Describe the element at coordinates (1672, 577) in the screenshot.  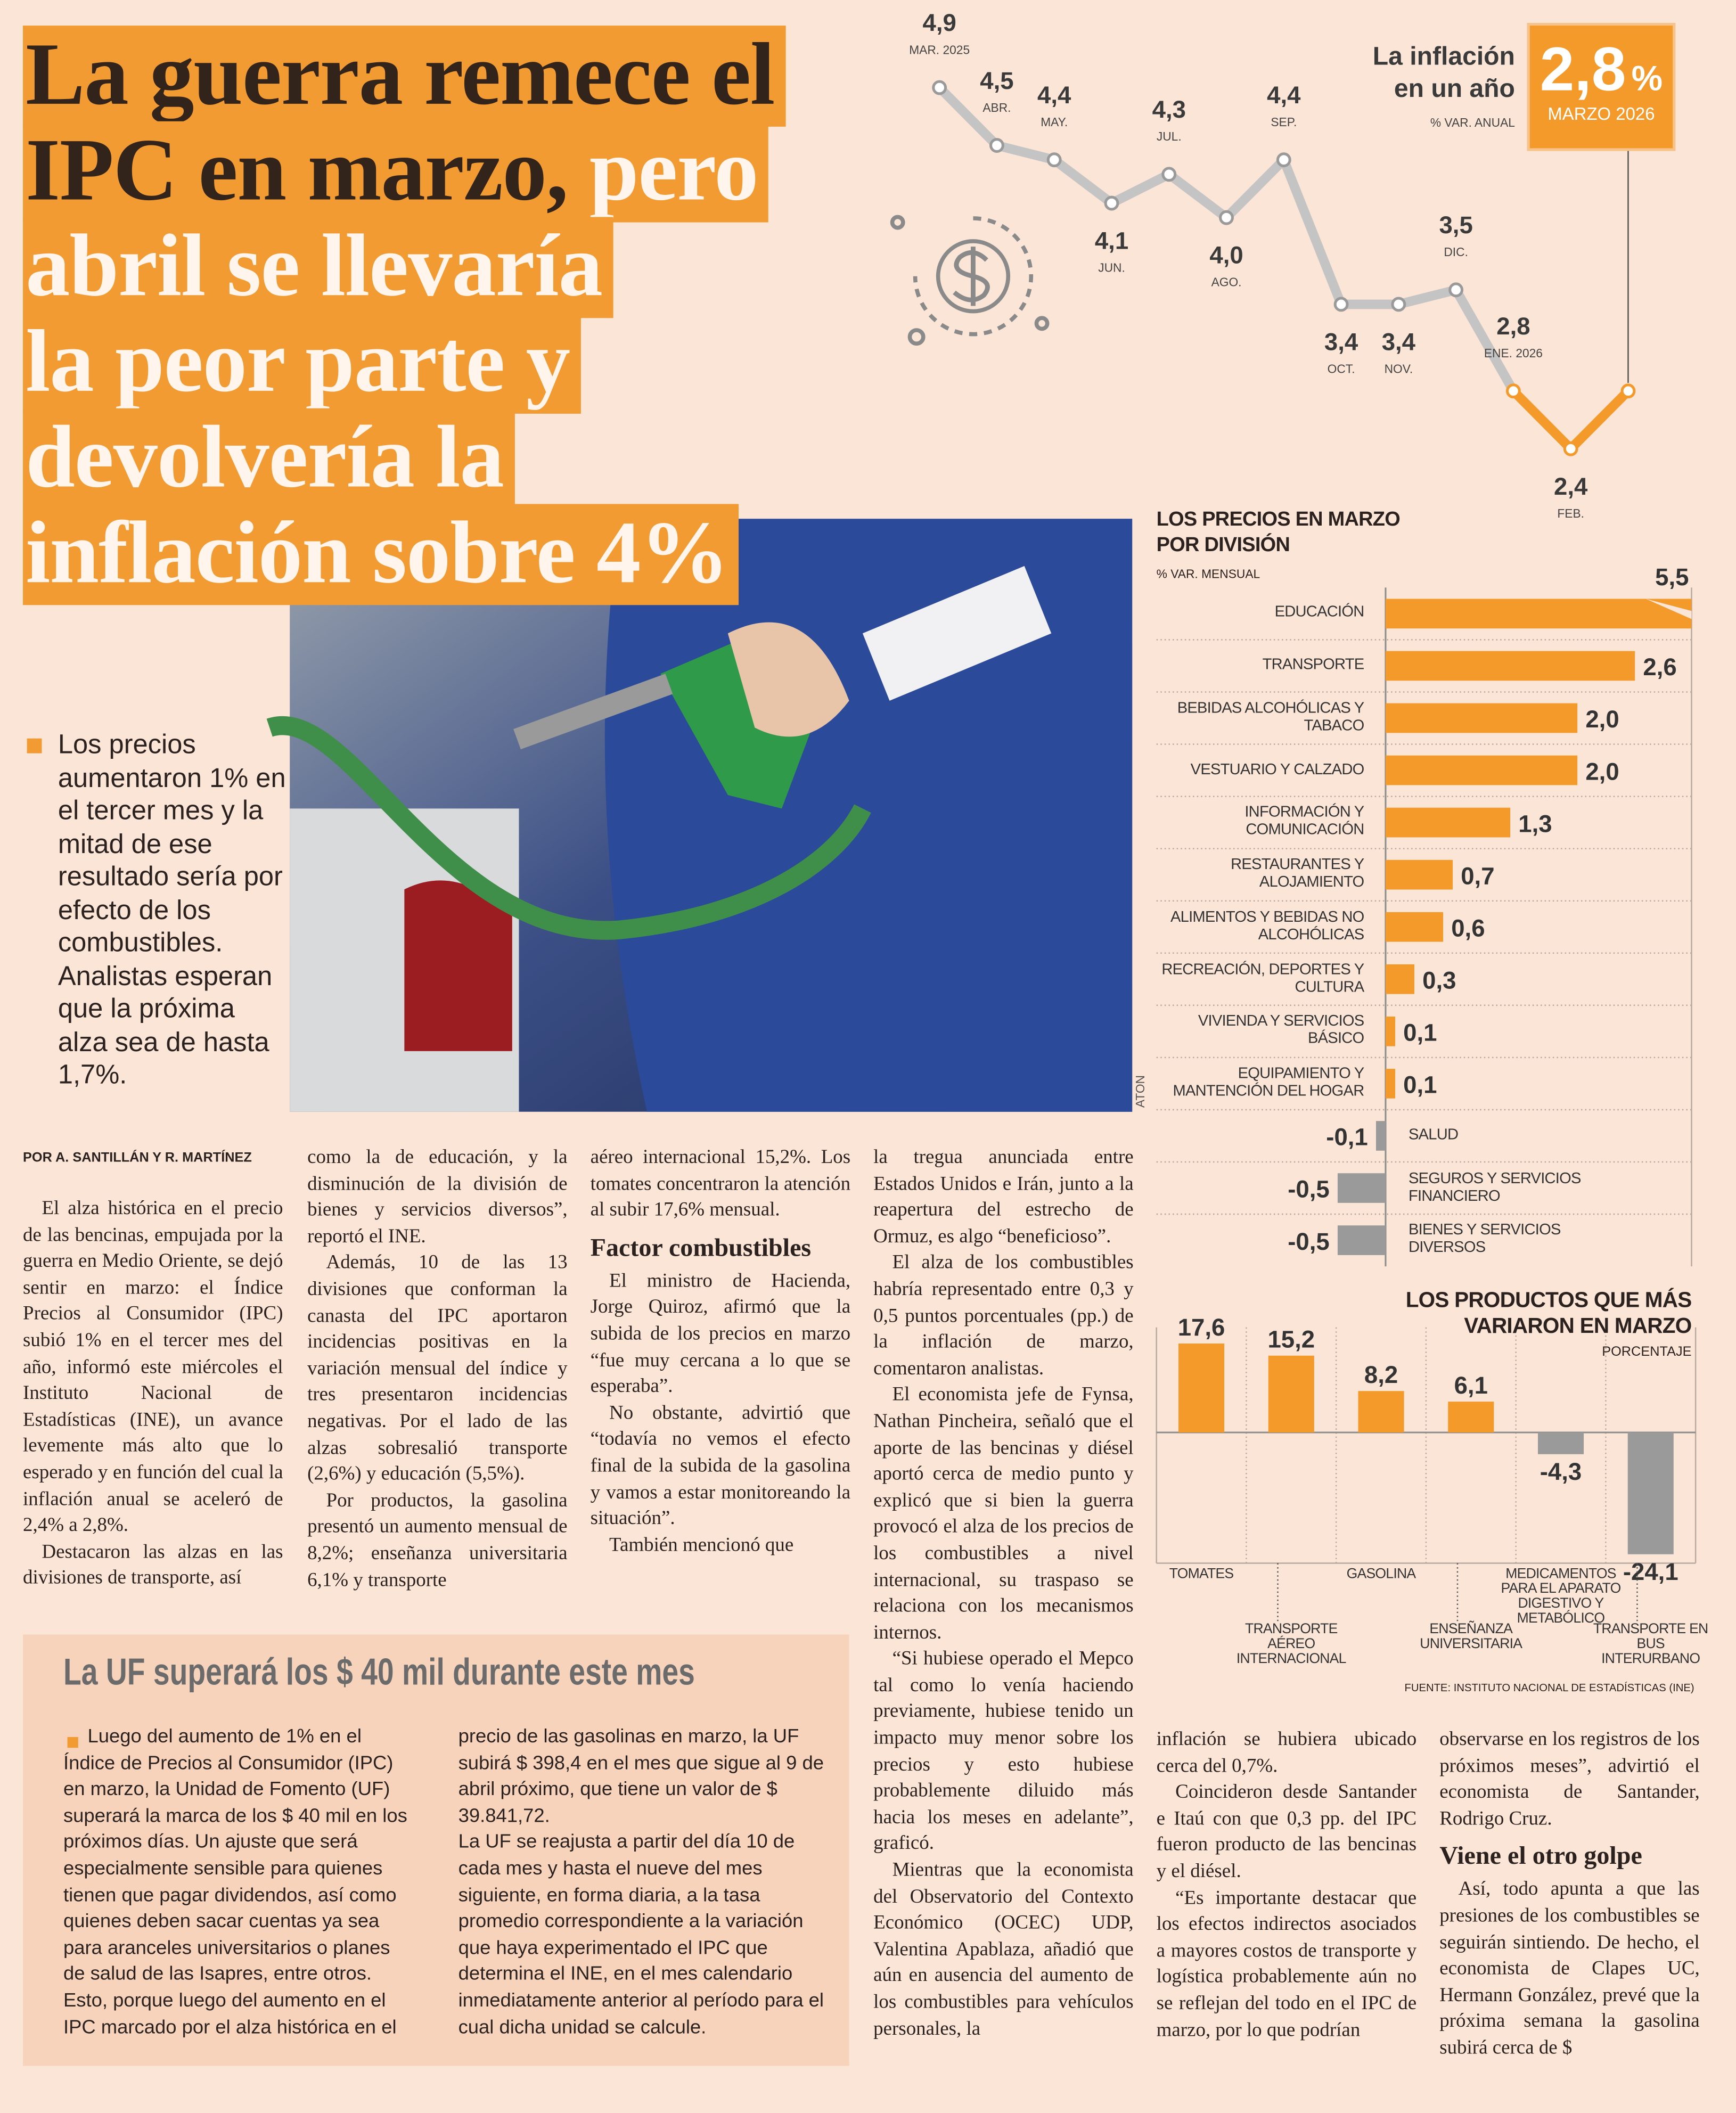
I see `value-label: 5,5` at that location.